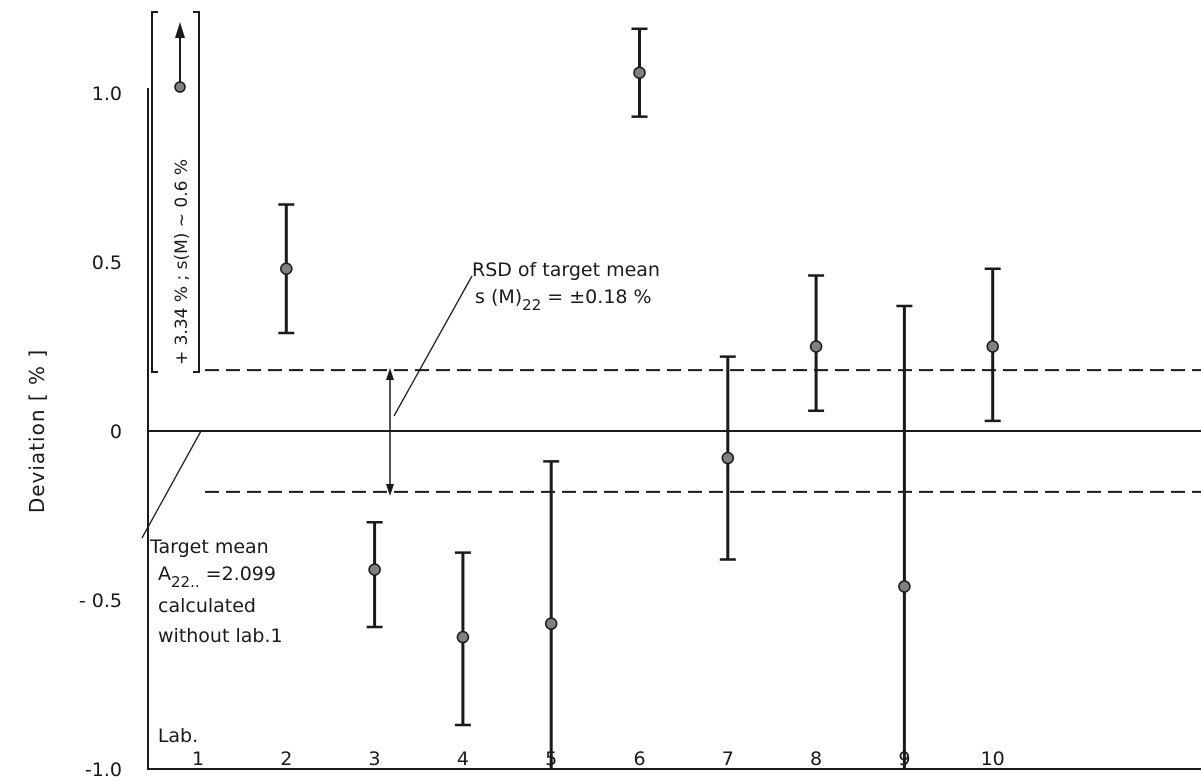 The image size is (1201, 782). Describe the element at coordinates (107, 94) in the screenshot. I see `y-tick-label: 1.0` at that location.